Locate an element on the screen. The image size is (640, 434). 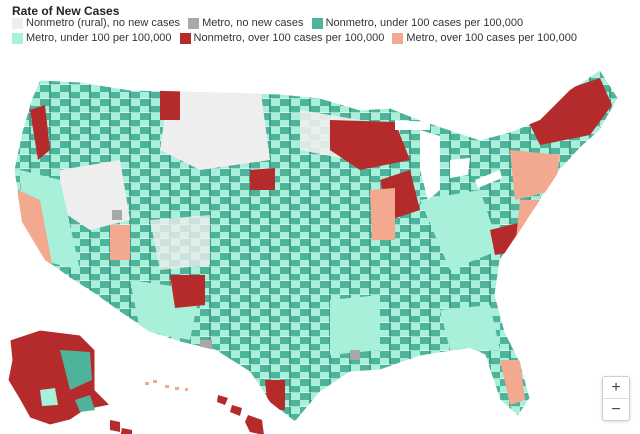
legend-label: Metro, over 100 cases per 100,000 is located at coordinates (491, 38).